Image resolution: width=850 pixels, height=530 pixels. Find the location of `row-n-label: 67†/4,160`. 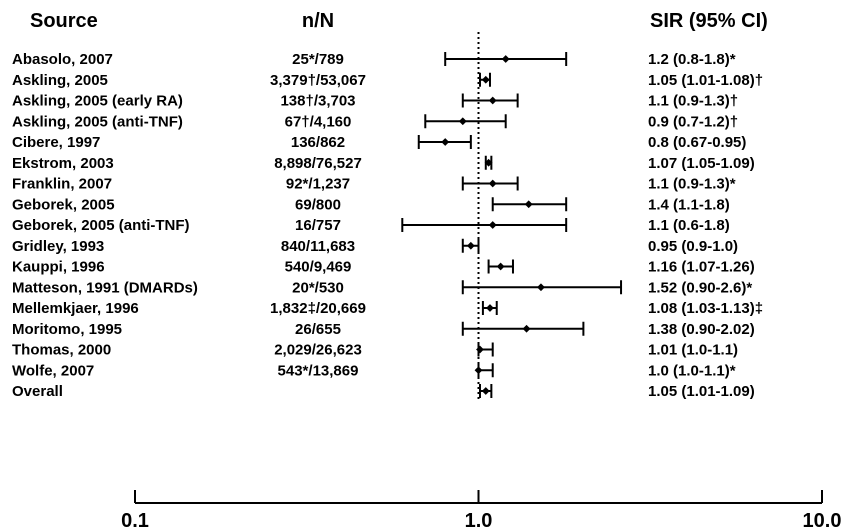

row-n-label: 67†/4,160 is located at coordinates (318, 121).